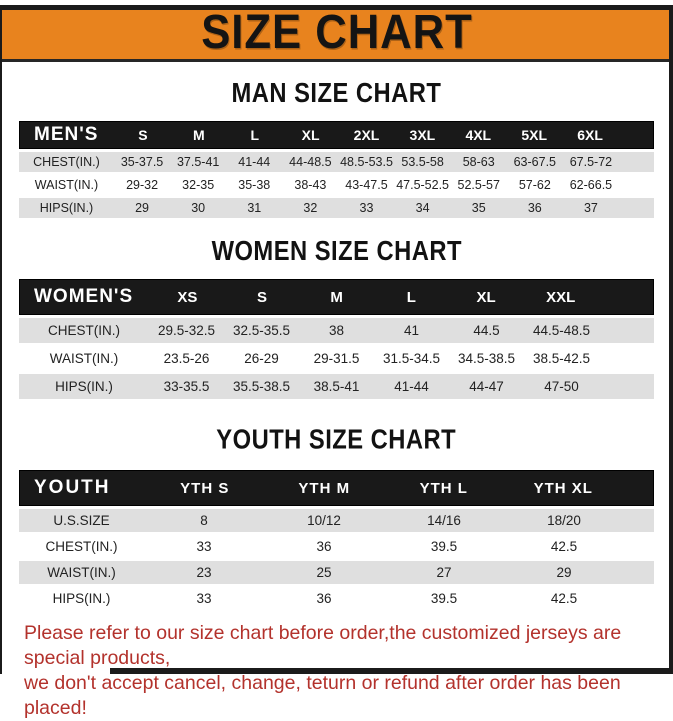  I want to click on measure-value-cell: 44-47, so click(486, 386).